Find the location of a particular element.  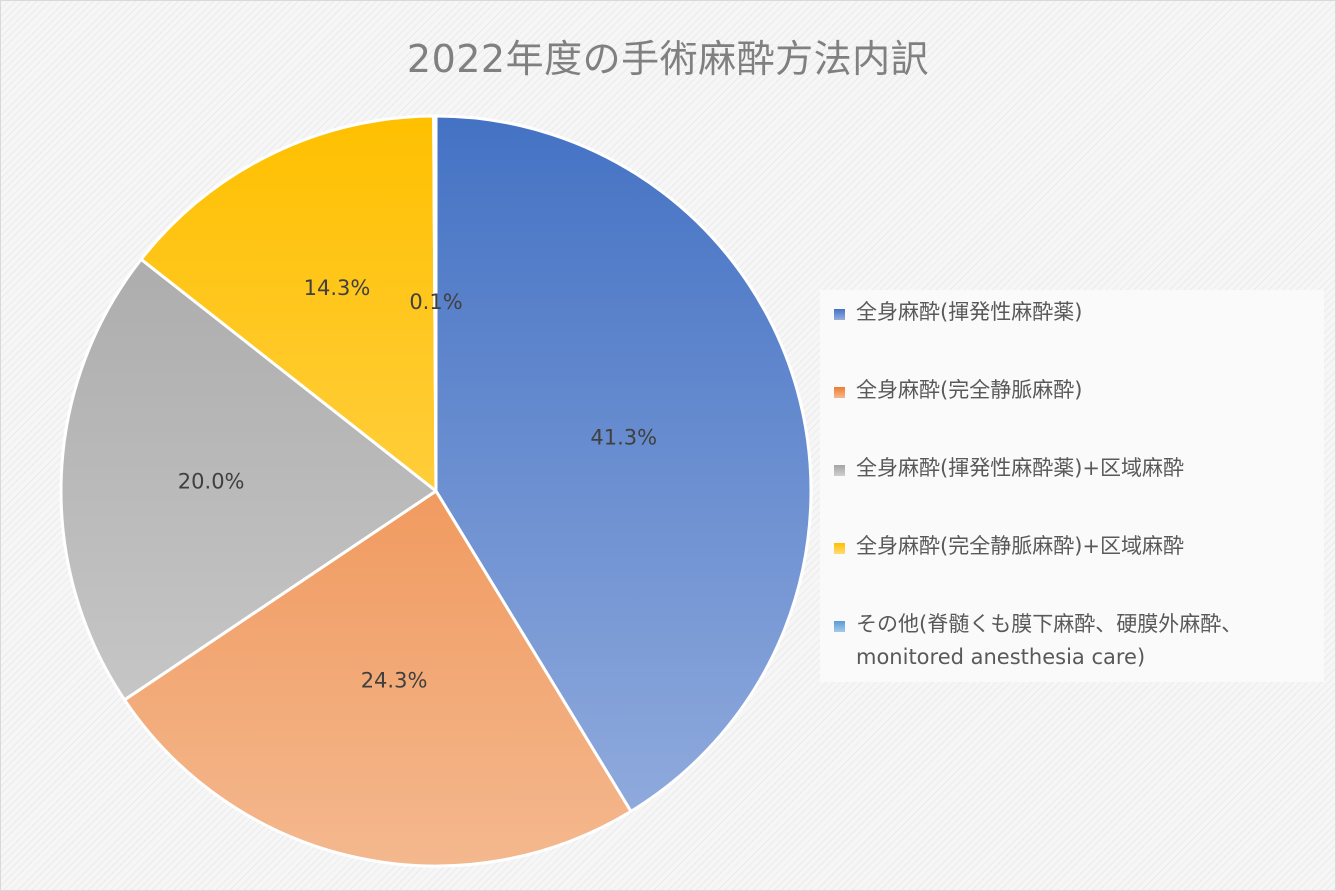

legend-label: 全身麻酔(揮発性麻酔薬)+区域麻酔 is located at coordinates (1020, 468).